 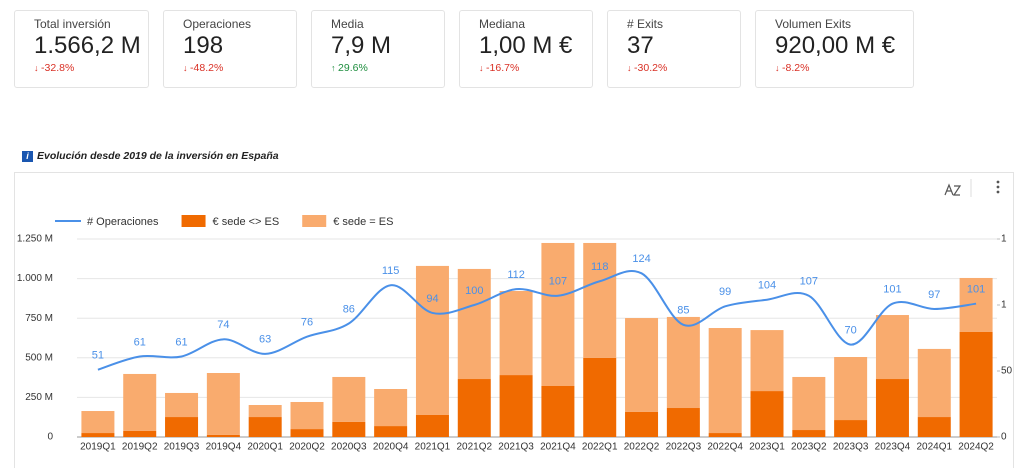 What do you see at coordinates (361, 45) in the screenshot?
I see `kpi-value: 7,9 M` at bounding box center [361, 45].